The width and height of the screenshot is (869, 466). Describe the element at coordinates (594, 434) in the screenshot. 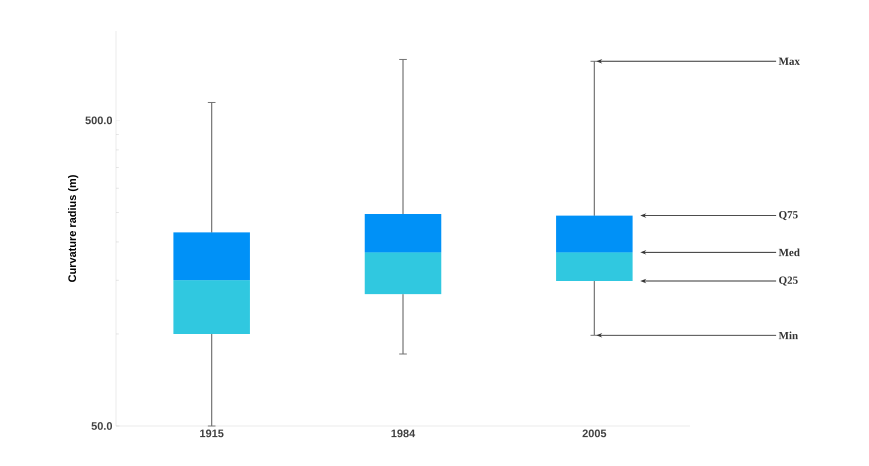

I see `x-tick-label: 2005` at that location.